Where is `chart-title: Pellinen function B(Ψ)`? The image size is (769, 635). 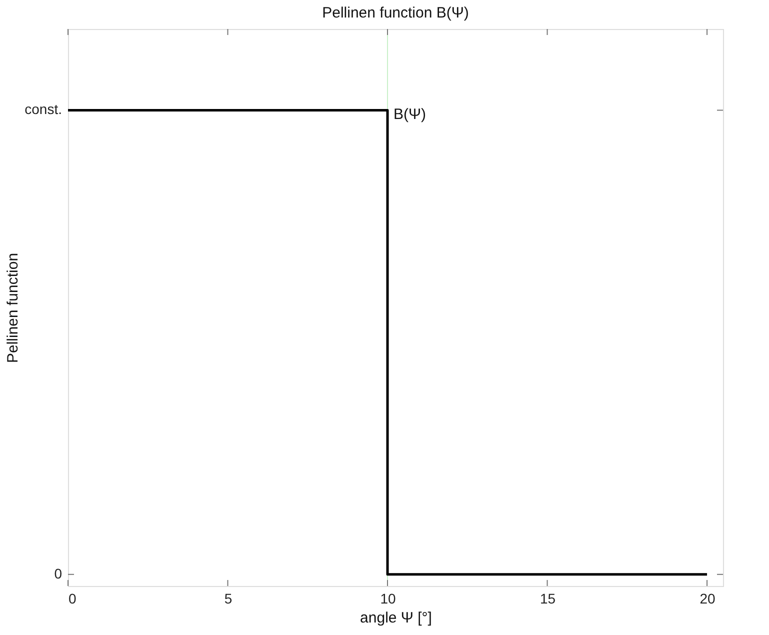 chart-title: Pellinen function B(Ψ) is located at coordinates (395, 13).